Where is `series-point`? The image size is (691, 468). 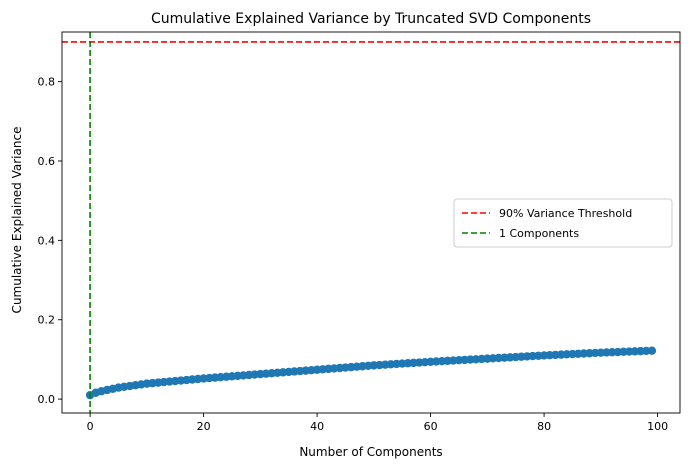 series-point is located at coordinates (652, 350).